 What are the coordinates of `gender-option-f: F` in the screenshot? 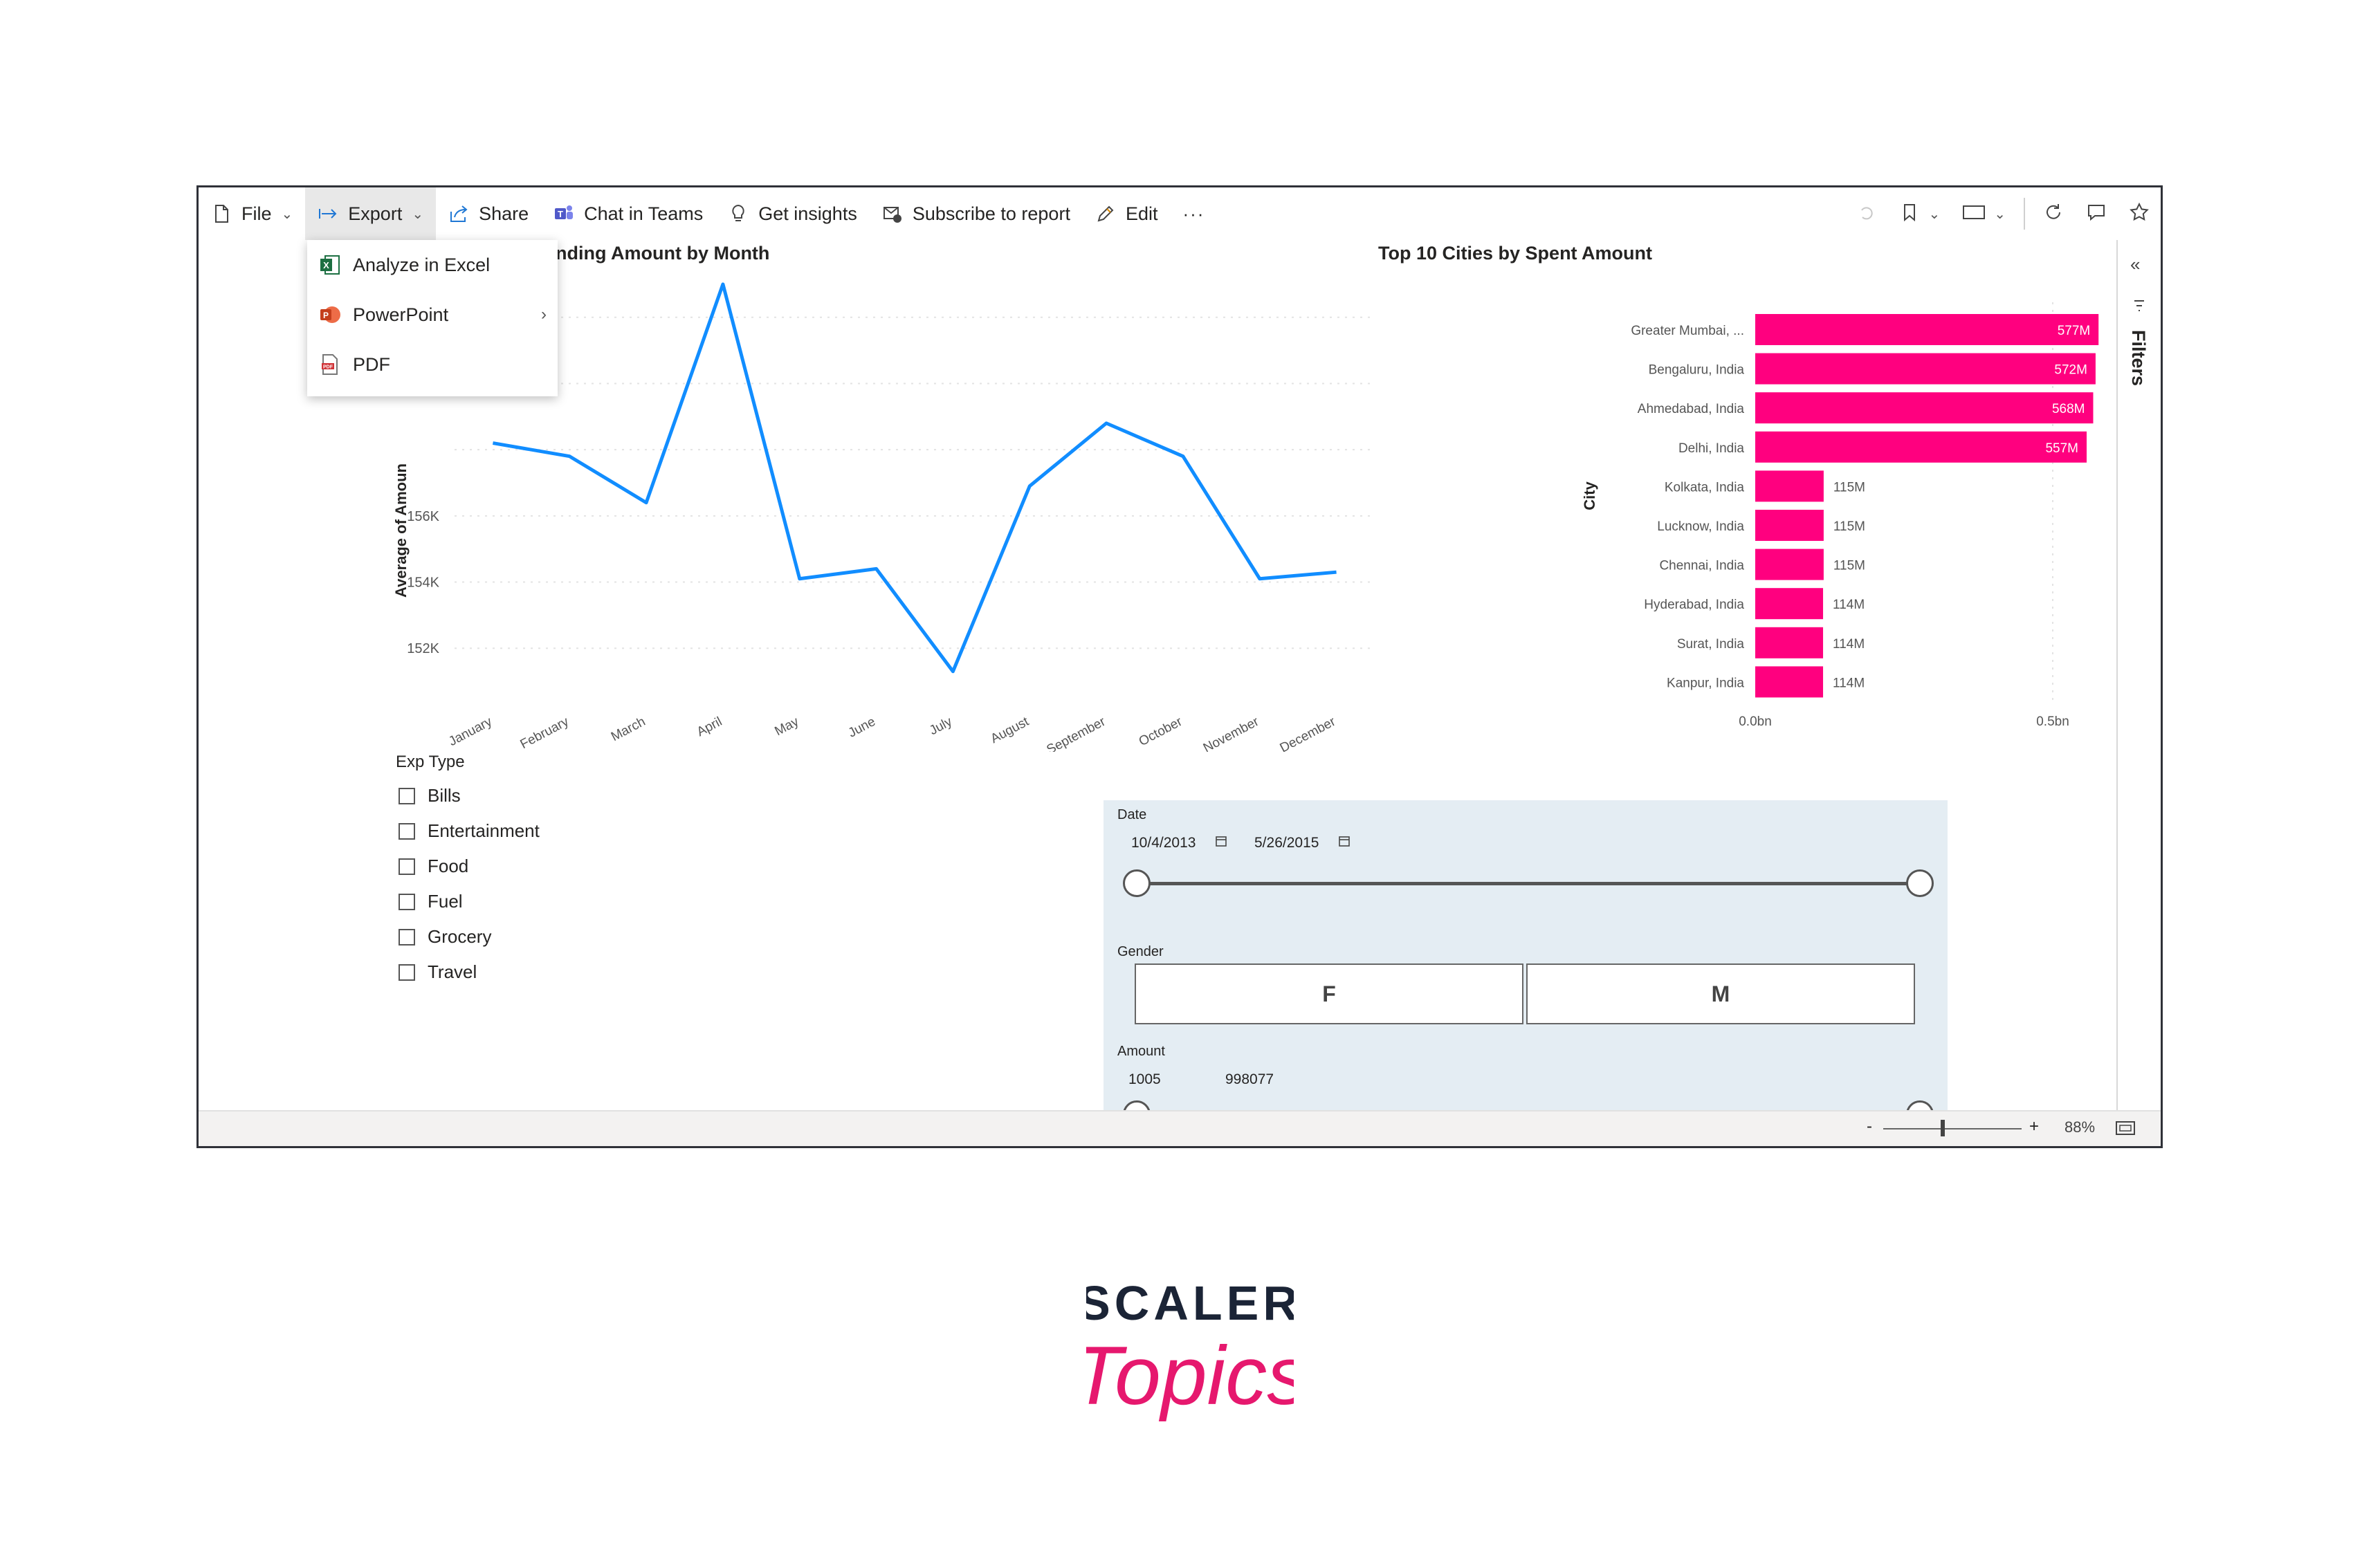 It's located at (1329, 993).